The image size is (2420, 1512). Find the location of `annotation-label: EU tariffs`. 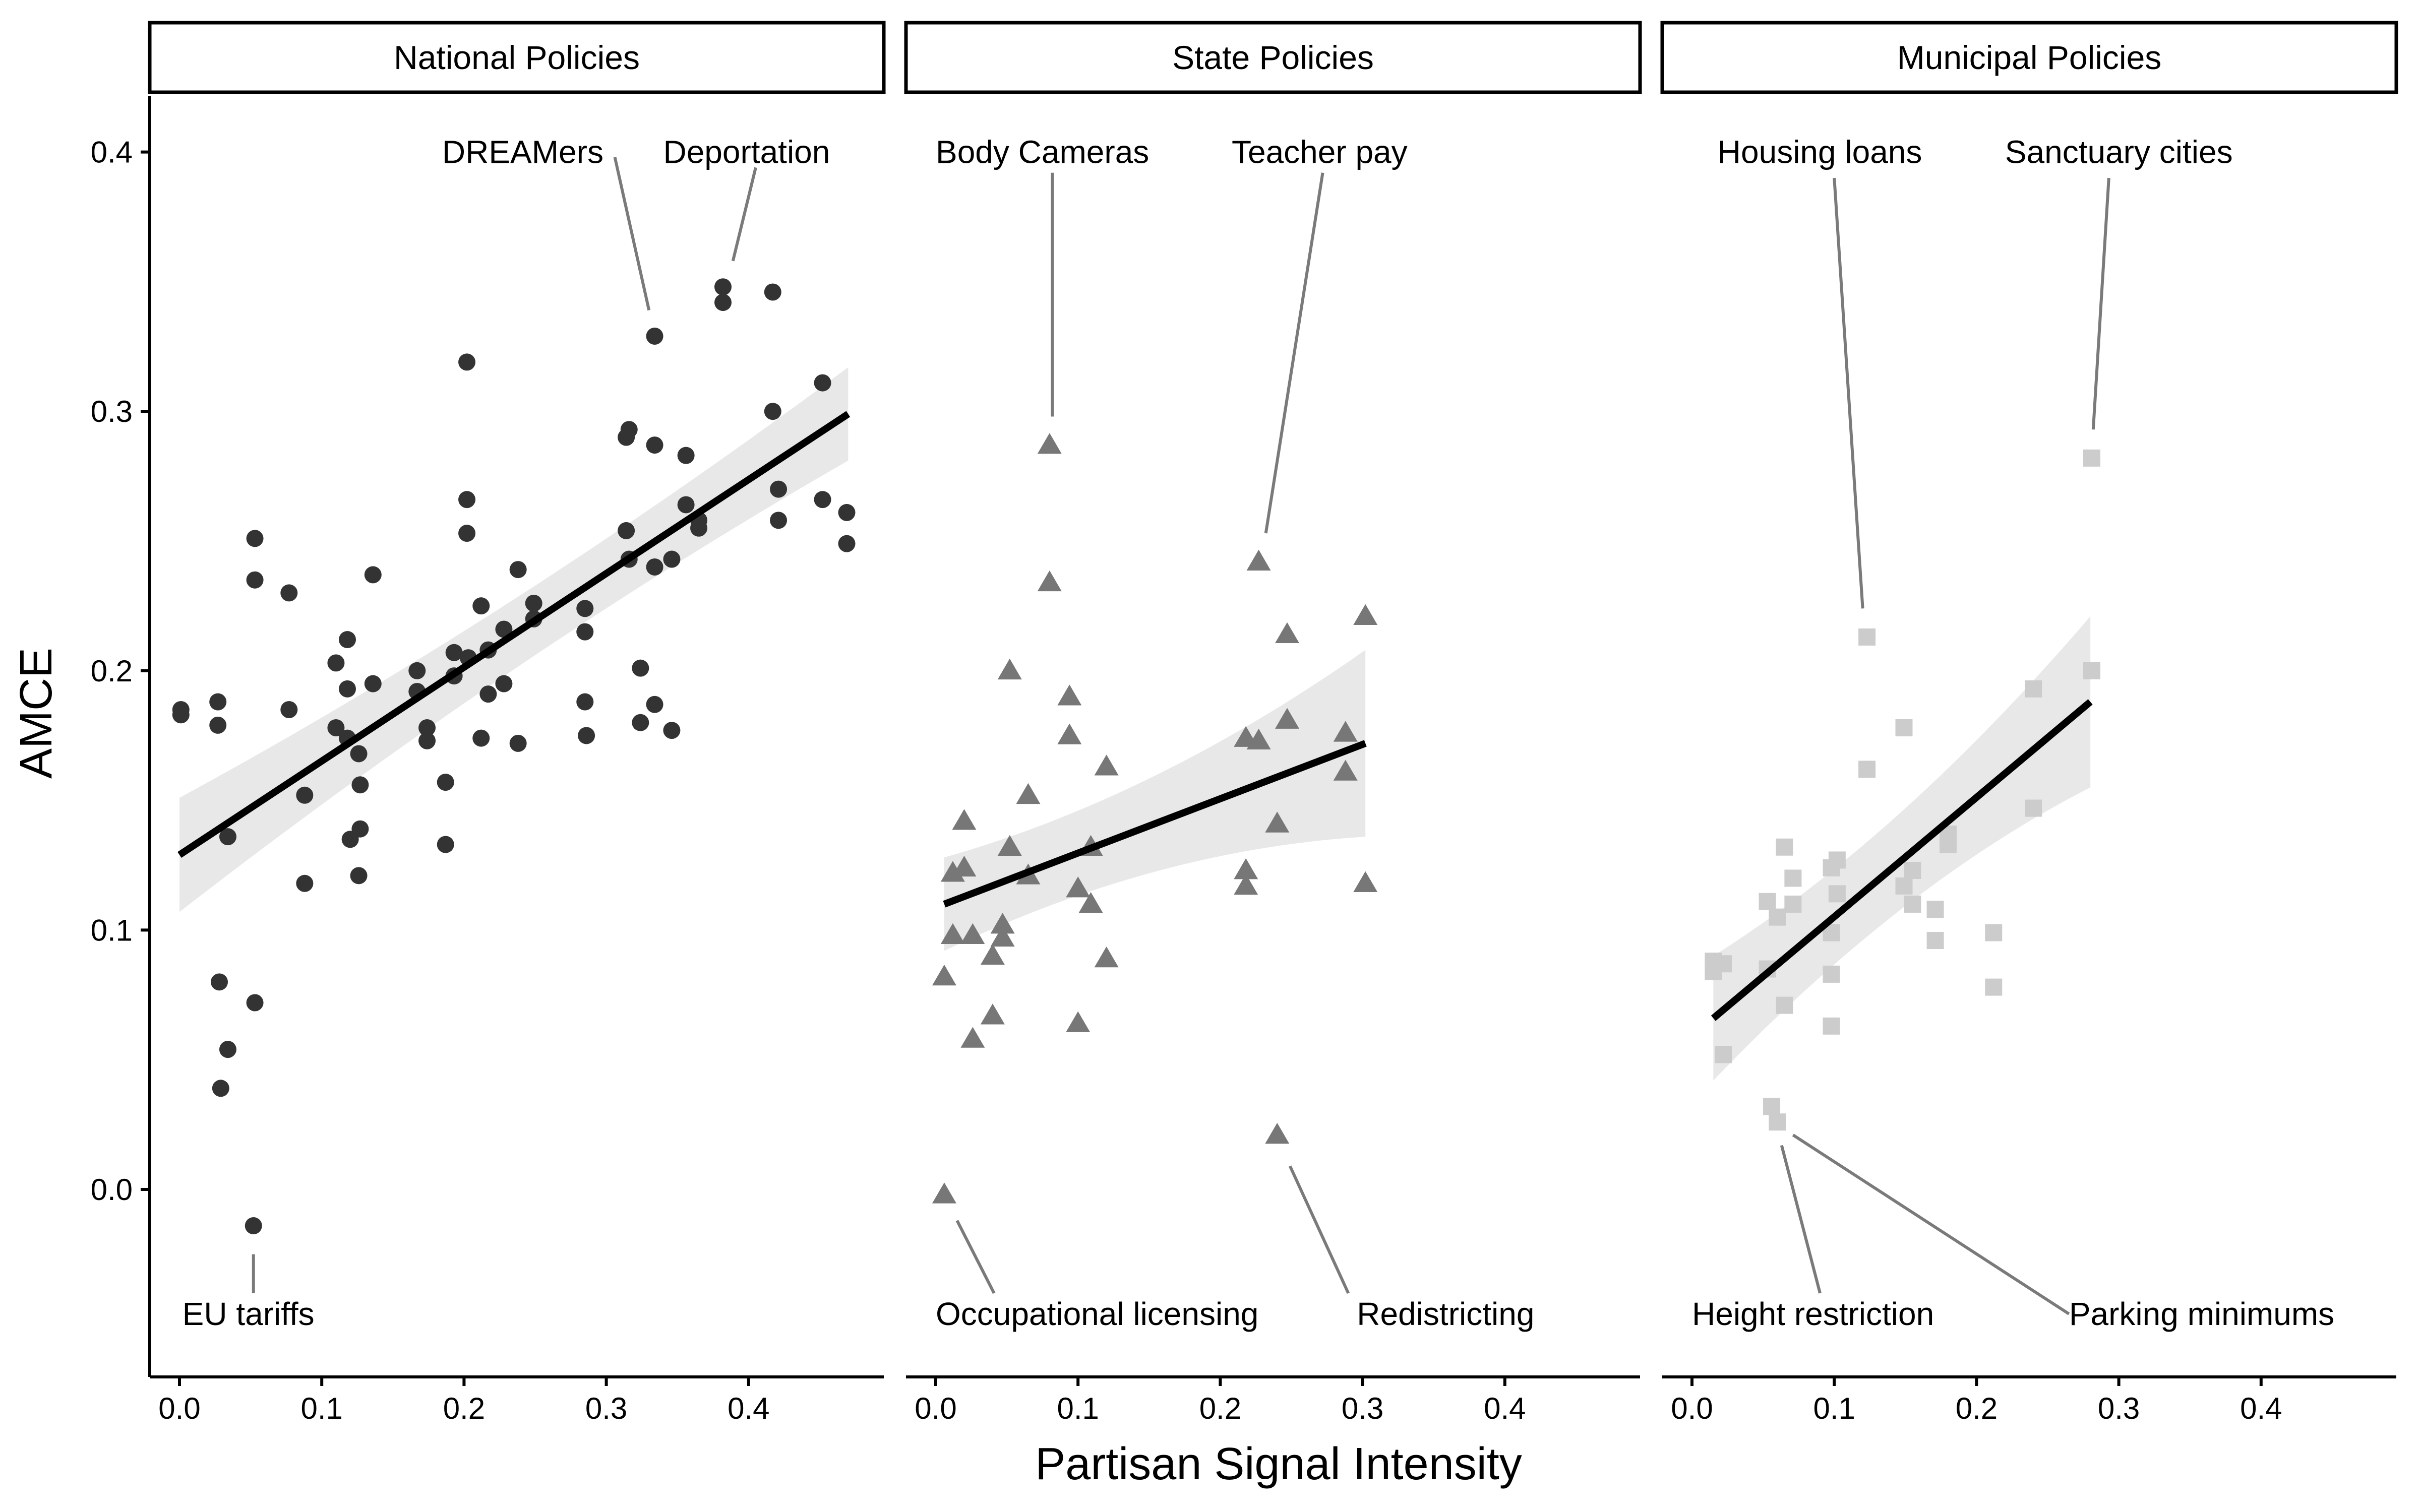

annotation-label: EU tariffs is located at coordinates (249, 1314).